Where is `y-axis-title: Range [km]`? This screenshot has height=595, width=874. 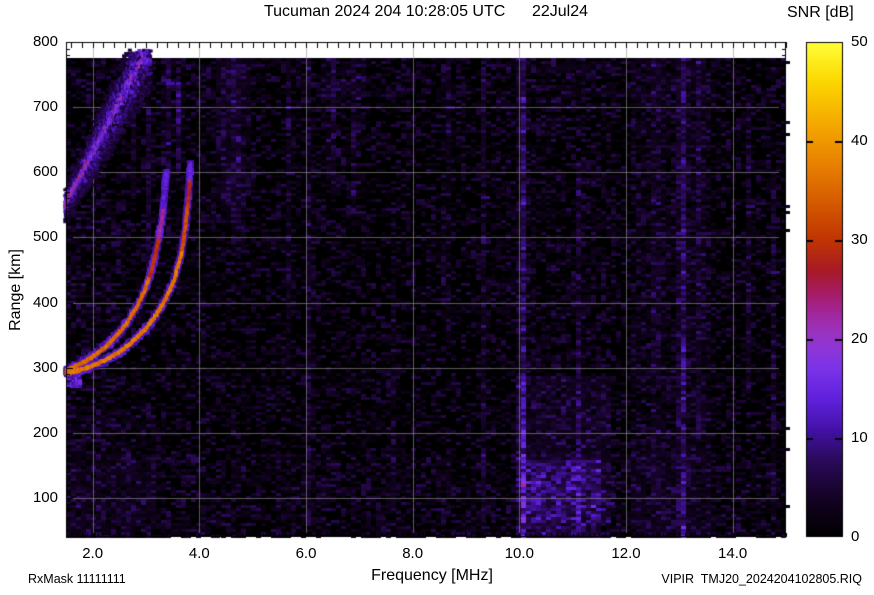 y-axis-title: Range [km] is located at coordinates (15, 290).